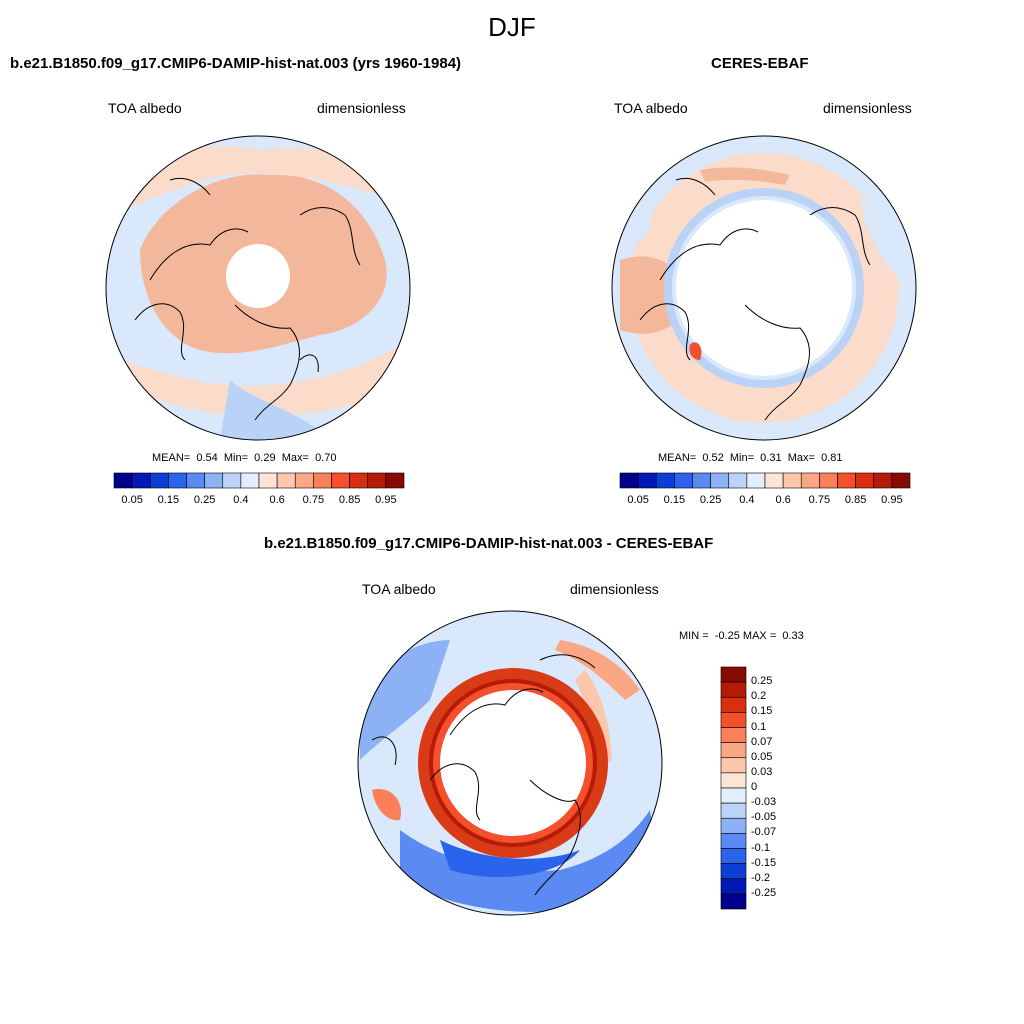  I want to click on diff-stats: MIN = -0.25 MAX = 0.33, so click(741, 636).